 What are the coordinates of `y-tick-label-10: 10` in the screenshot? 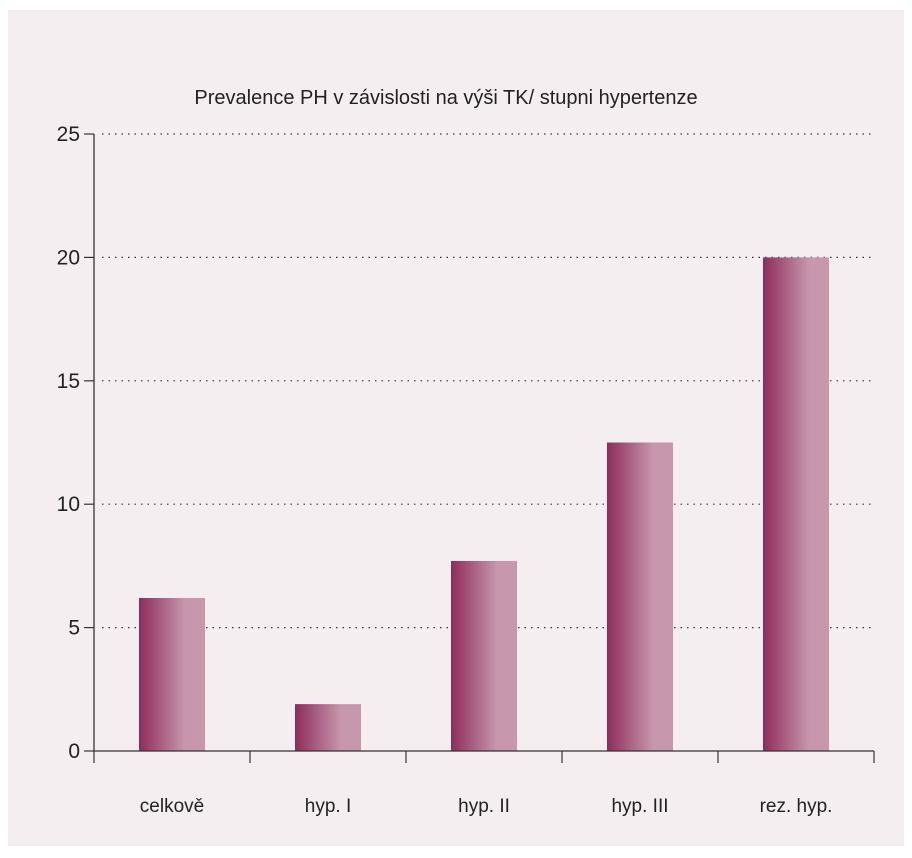 It's located at (68, 504).